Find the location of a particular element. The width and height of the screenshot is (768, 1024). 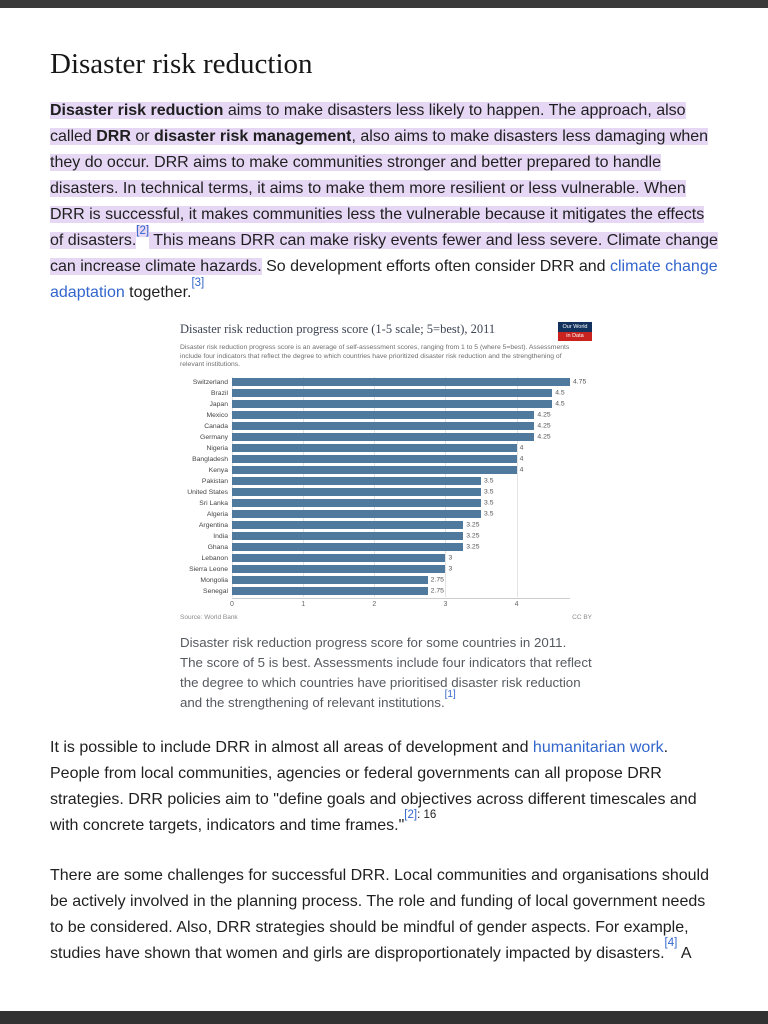

bar-category-label: Algeria is located at coordinates (217, 514).